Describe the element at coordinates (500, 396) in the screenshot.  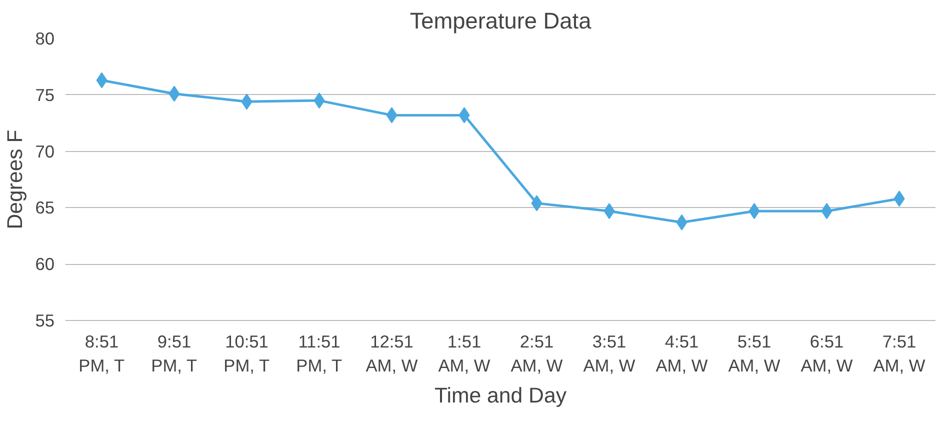
I see `x-axis-title: Time and Day` at that location.